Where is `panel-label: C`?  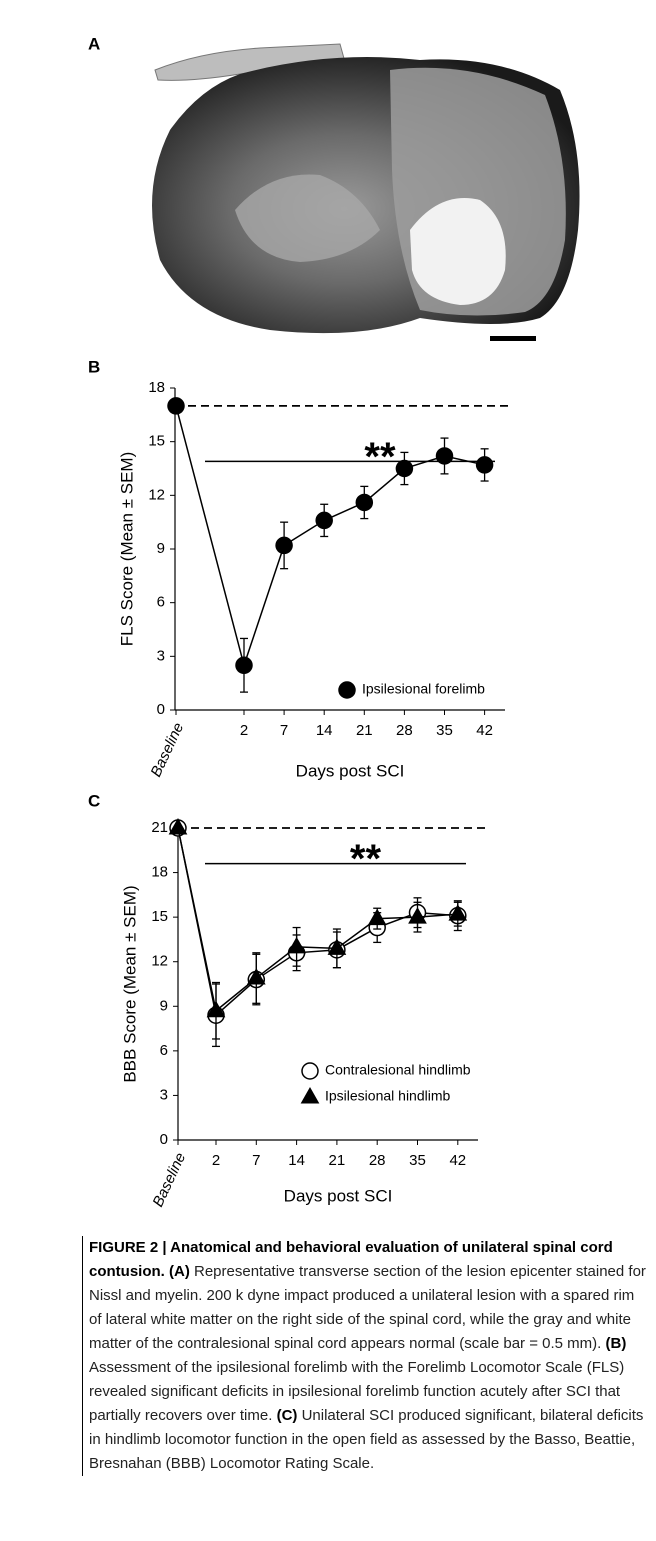
panel-label: C is located at coordinates (94, 800).